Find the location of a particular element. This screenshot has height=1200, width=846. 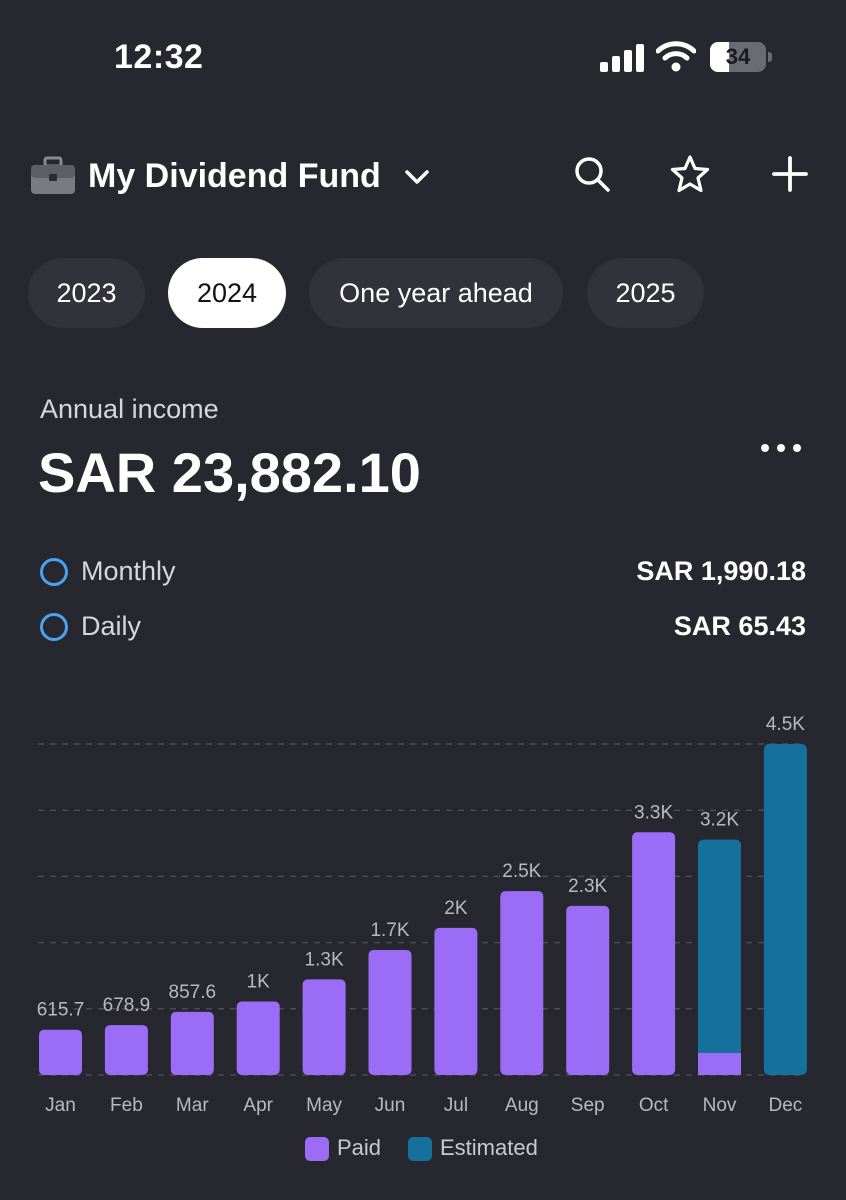

daily-radio is located at coordinates (54, 627).